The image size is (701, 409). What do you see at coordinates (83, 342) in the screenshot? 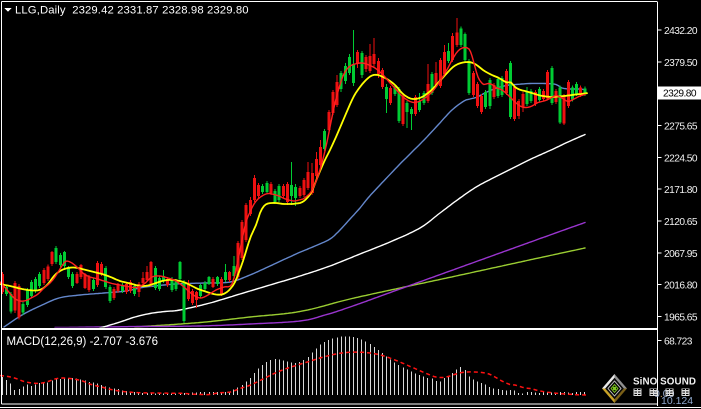
I see `svg-text: MACD(12,26,9) -2.707 -3.676` at bounding box center [83, 342].